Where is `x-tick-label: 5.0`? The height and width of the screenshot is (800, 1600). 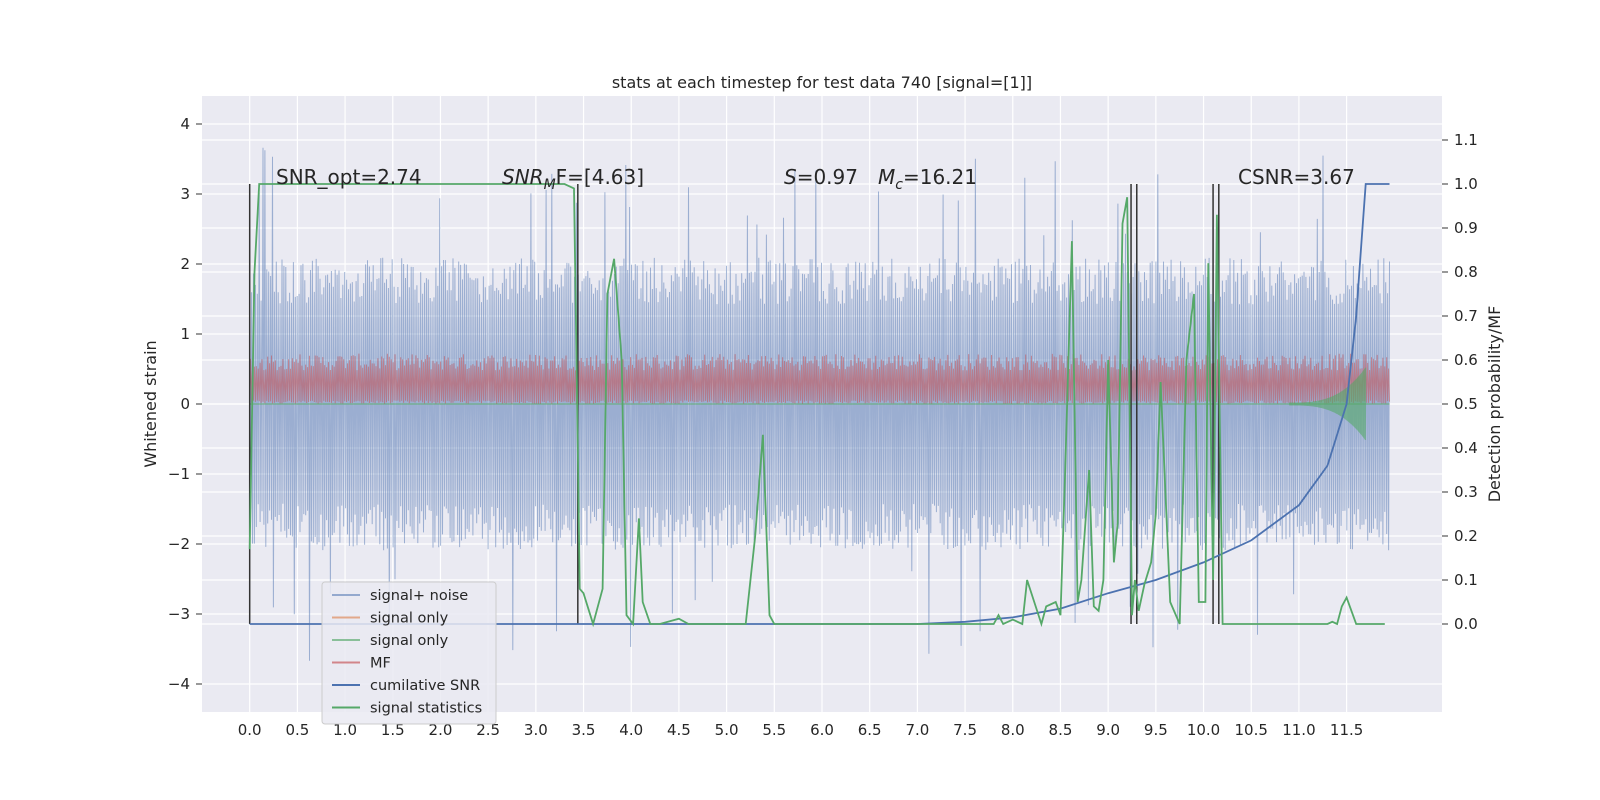
x-tick-label: 5.0 is located at coordinates (727, 730).